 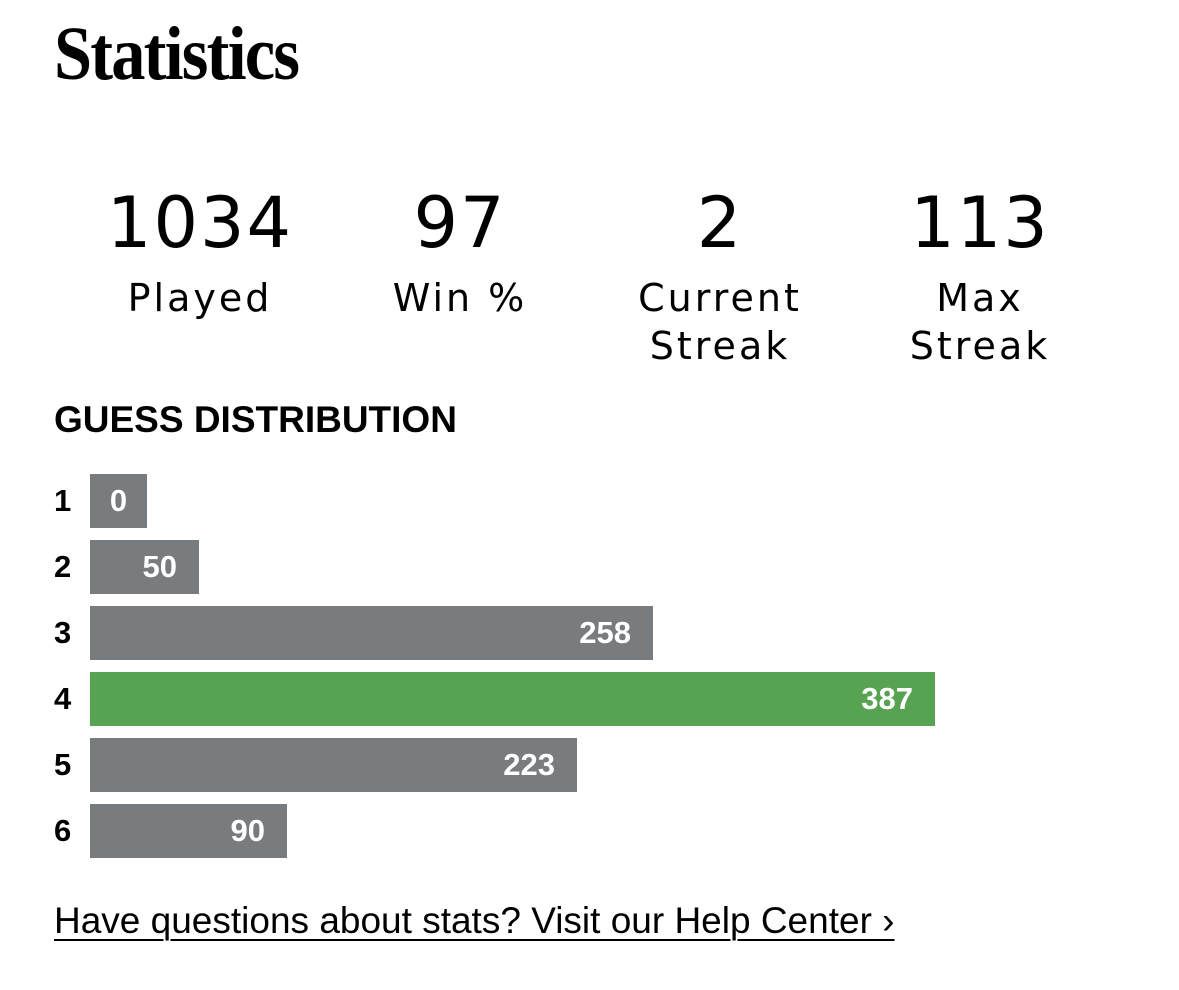 What do you see at coordinates (720, 223) in the screenshot?
I see `stat-value: 2` at bounding box center [720, 223].